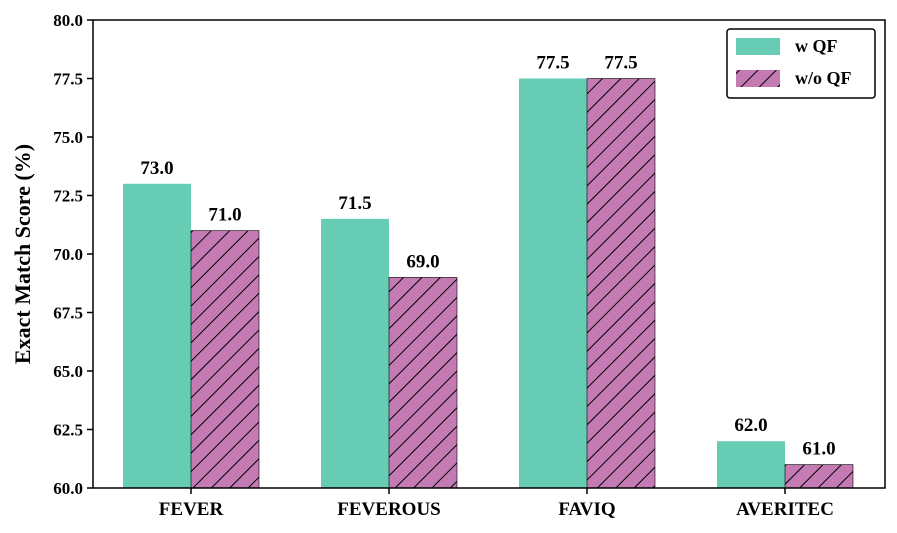 Image resolution: width=897 pixels, height=533 pixels. What do you see at coordinates (785, 509) in the screenshot?
I see `x-tick-label-averitec: AVERITEC` at bounding box center [785, 509].